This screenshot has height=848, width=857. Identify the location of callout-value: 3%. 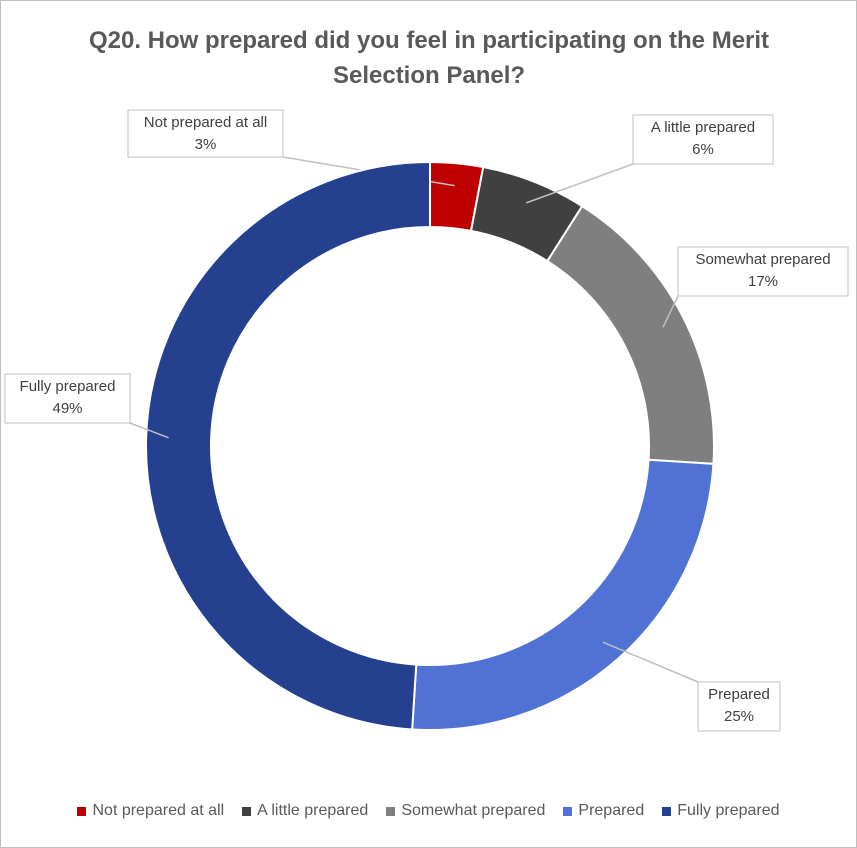
(206, 144).